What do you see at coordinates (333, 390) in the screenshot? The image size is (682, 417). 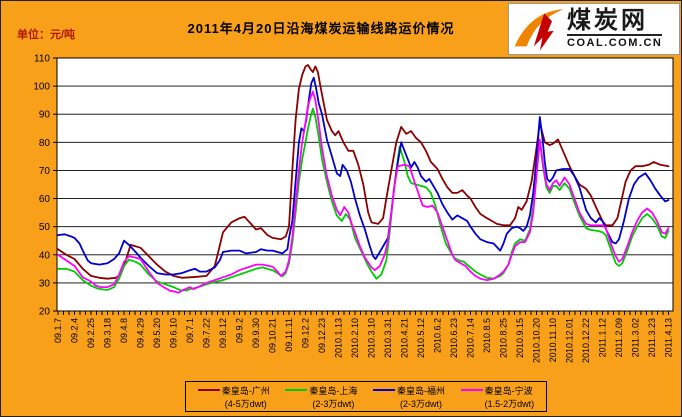 I see `legend-series-name: 秦皇岛-上海` at bounding box center [333, 390].